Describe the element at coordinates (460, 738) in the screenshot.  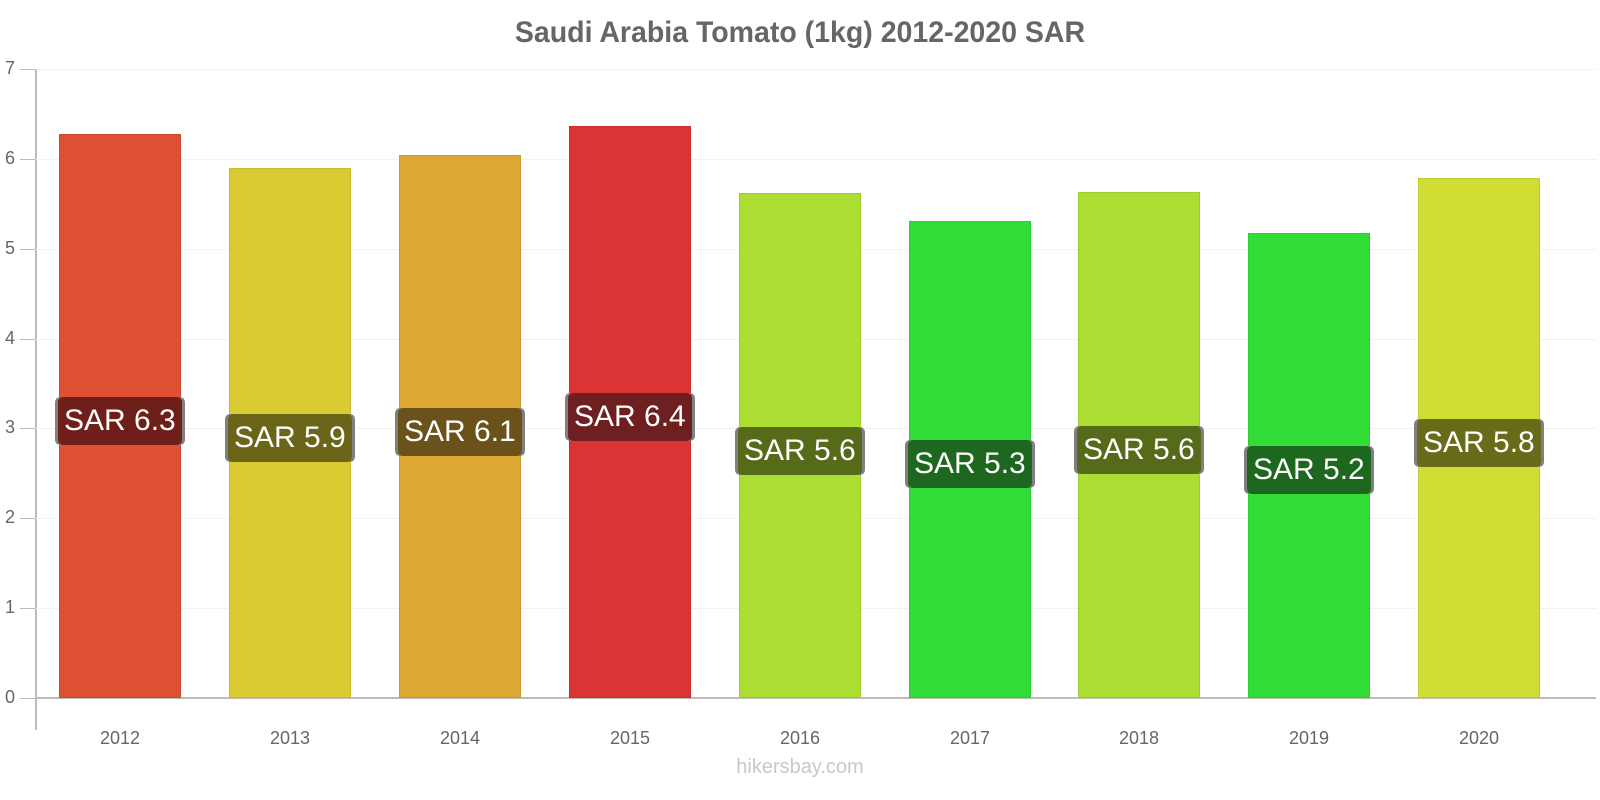
I see `x-tick-label: 2014` at that location.